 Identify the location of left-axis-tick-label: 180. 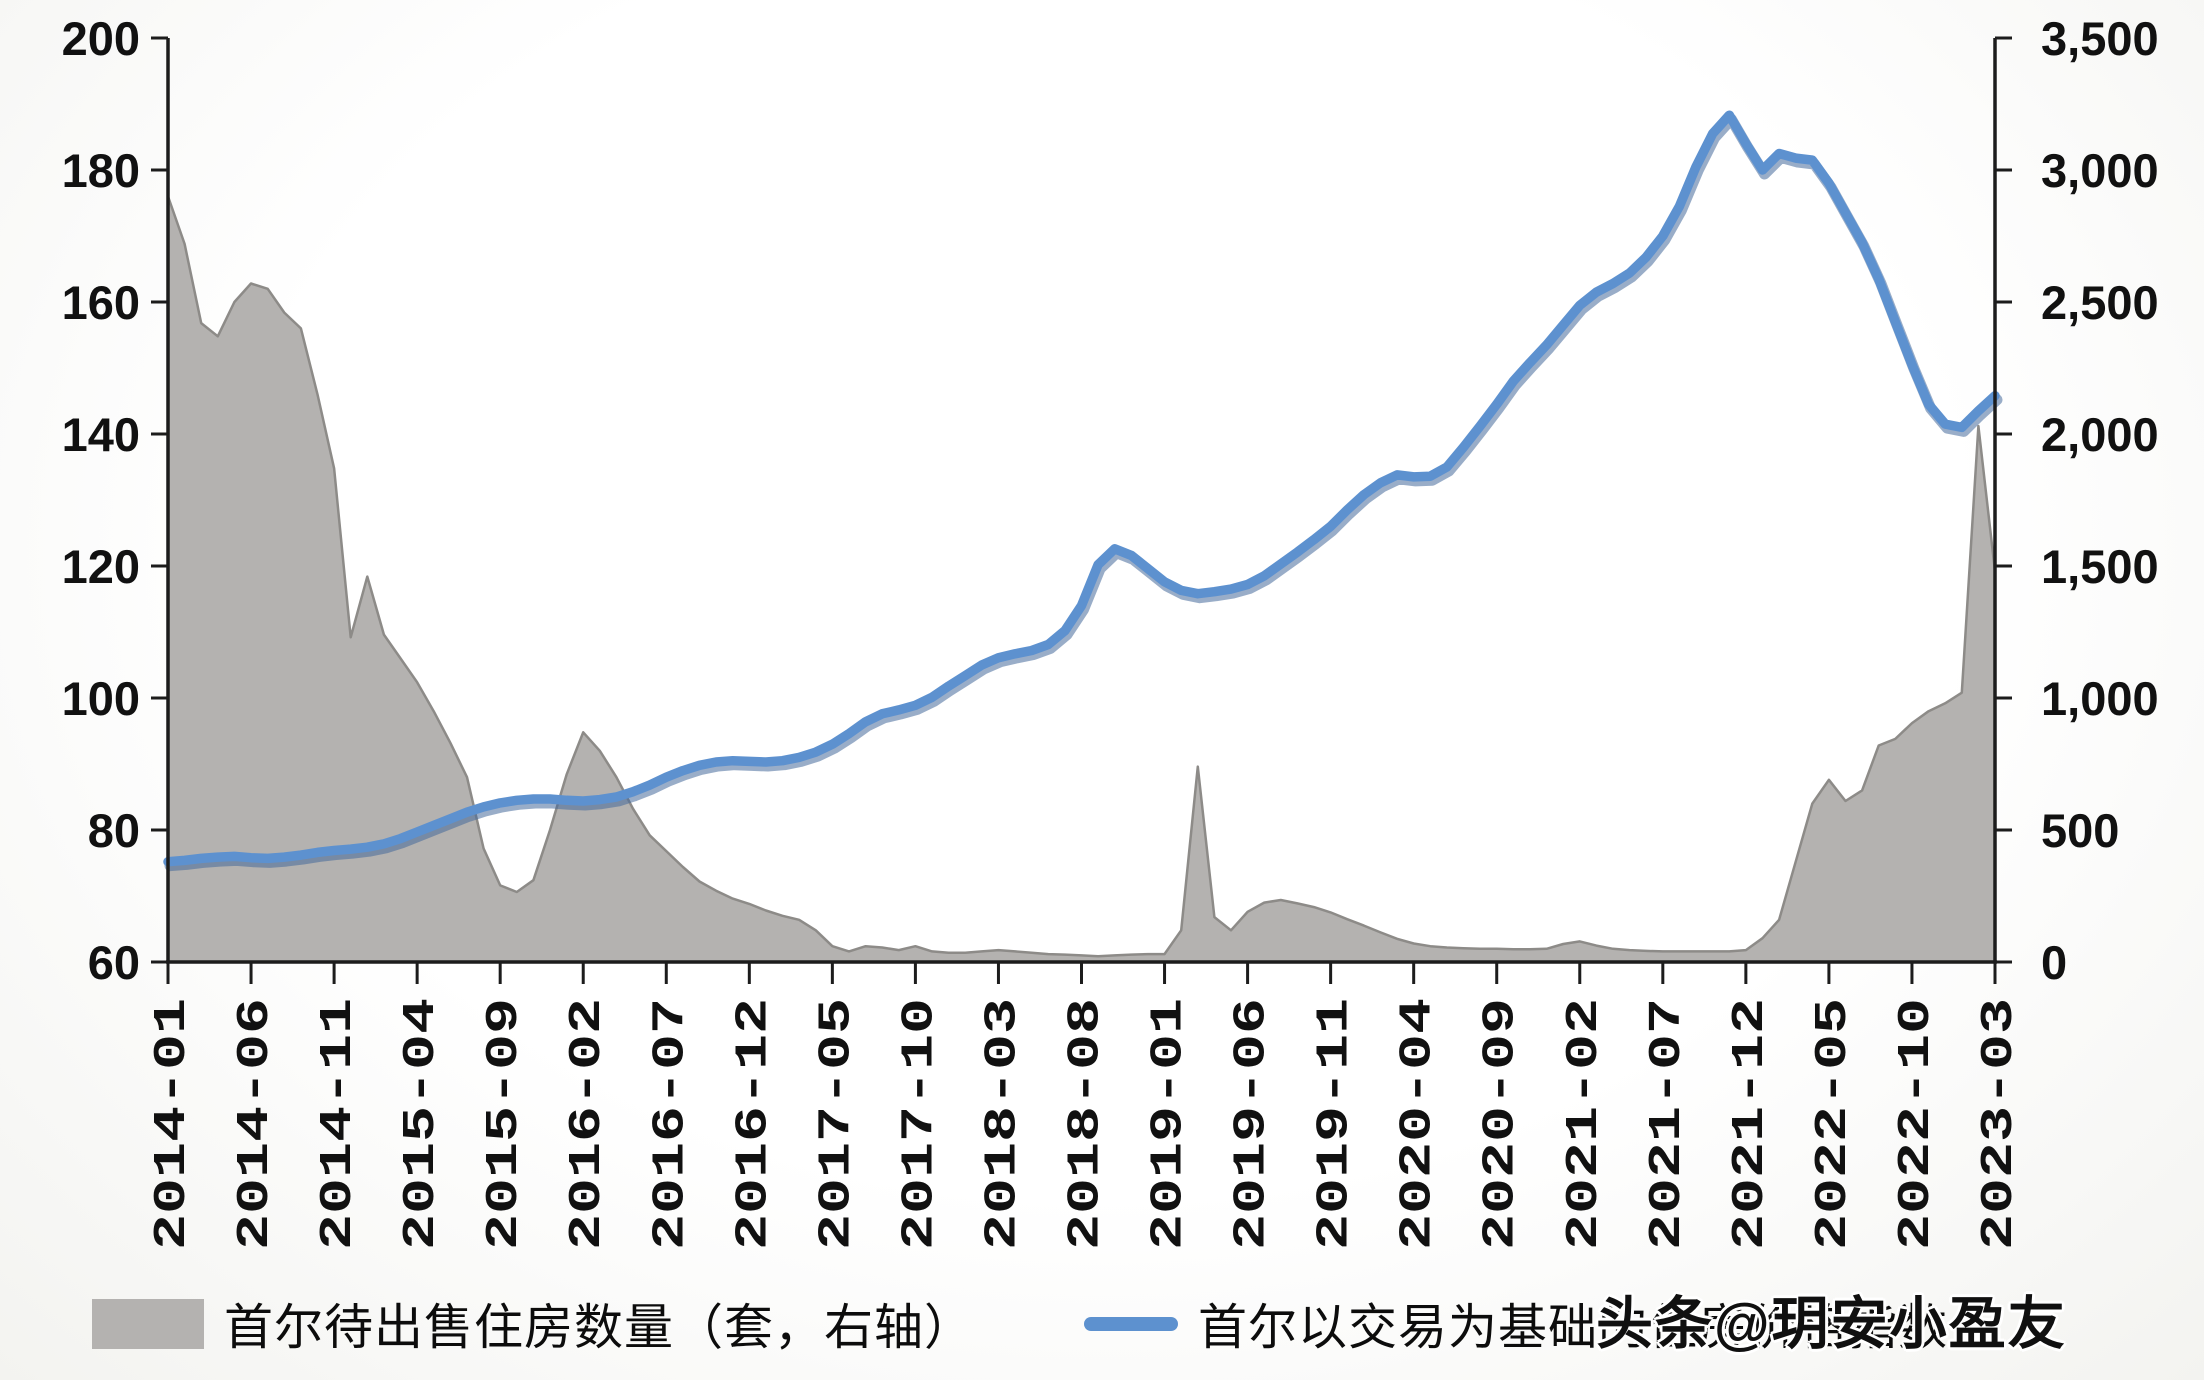
(101, 170).